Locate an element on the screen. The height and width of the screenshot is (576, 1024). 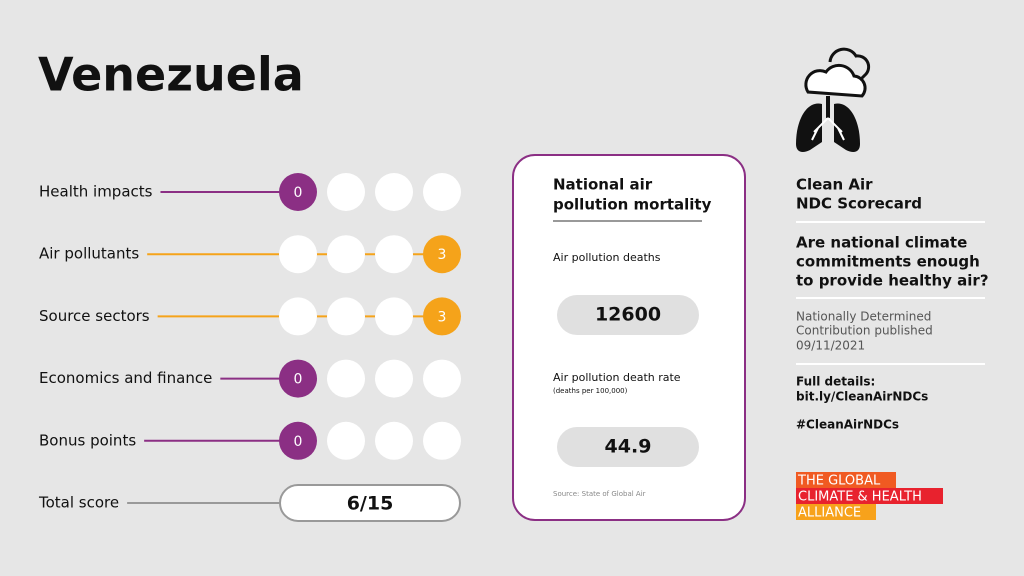
row-label: Health impacts is located at coordinates (96, 192).